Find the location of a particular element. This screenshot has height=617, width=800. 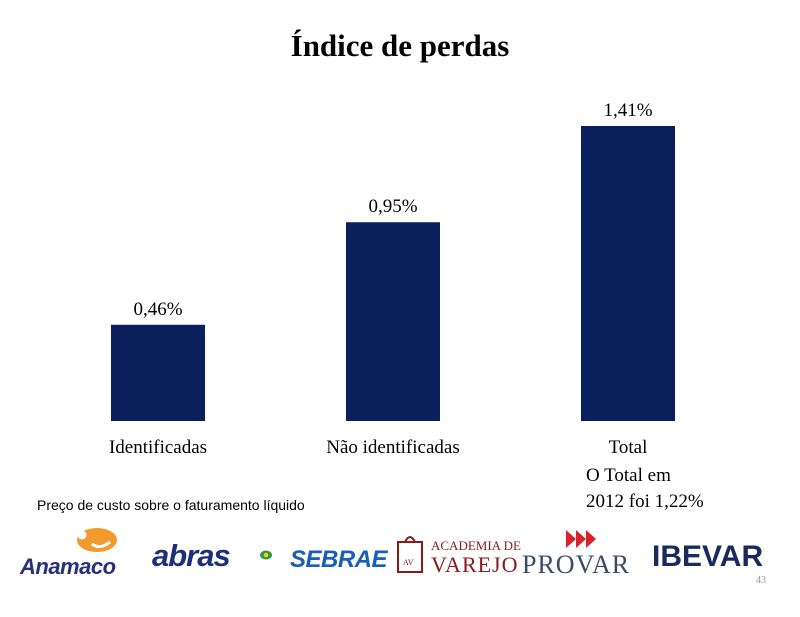

provar-logo: PROVAR is located at coordinates (583, 554).